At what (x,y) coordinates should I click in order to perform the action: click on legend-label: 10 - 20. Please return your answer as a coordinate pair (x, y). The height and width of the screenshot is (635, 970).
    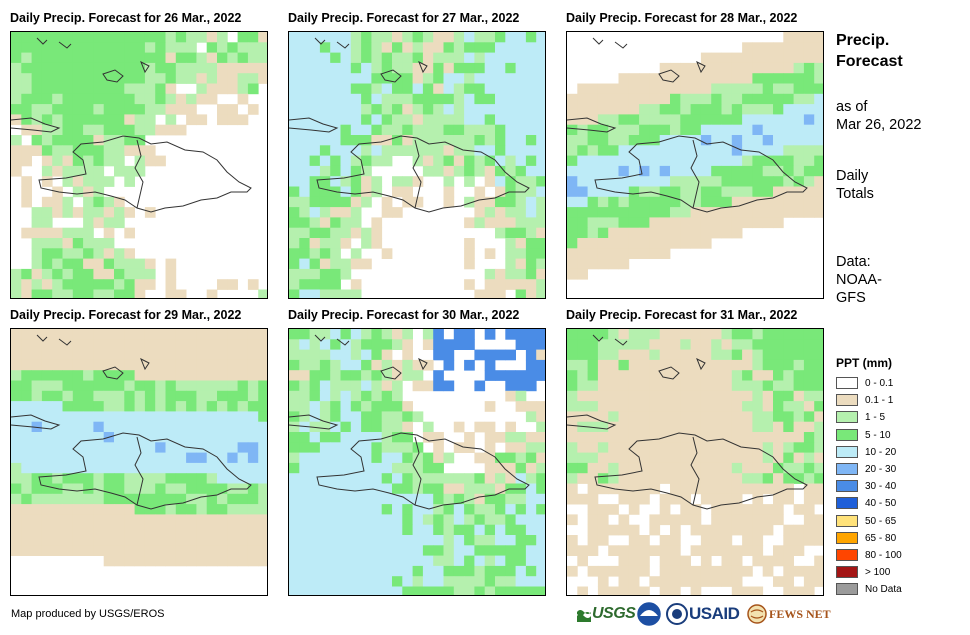
    Looking at the image, I should click on (881, 452).